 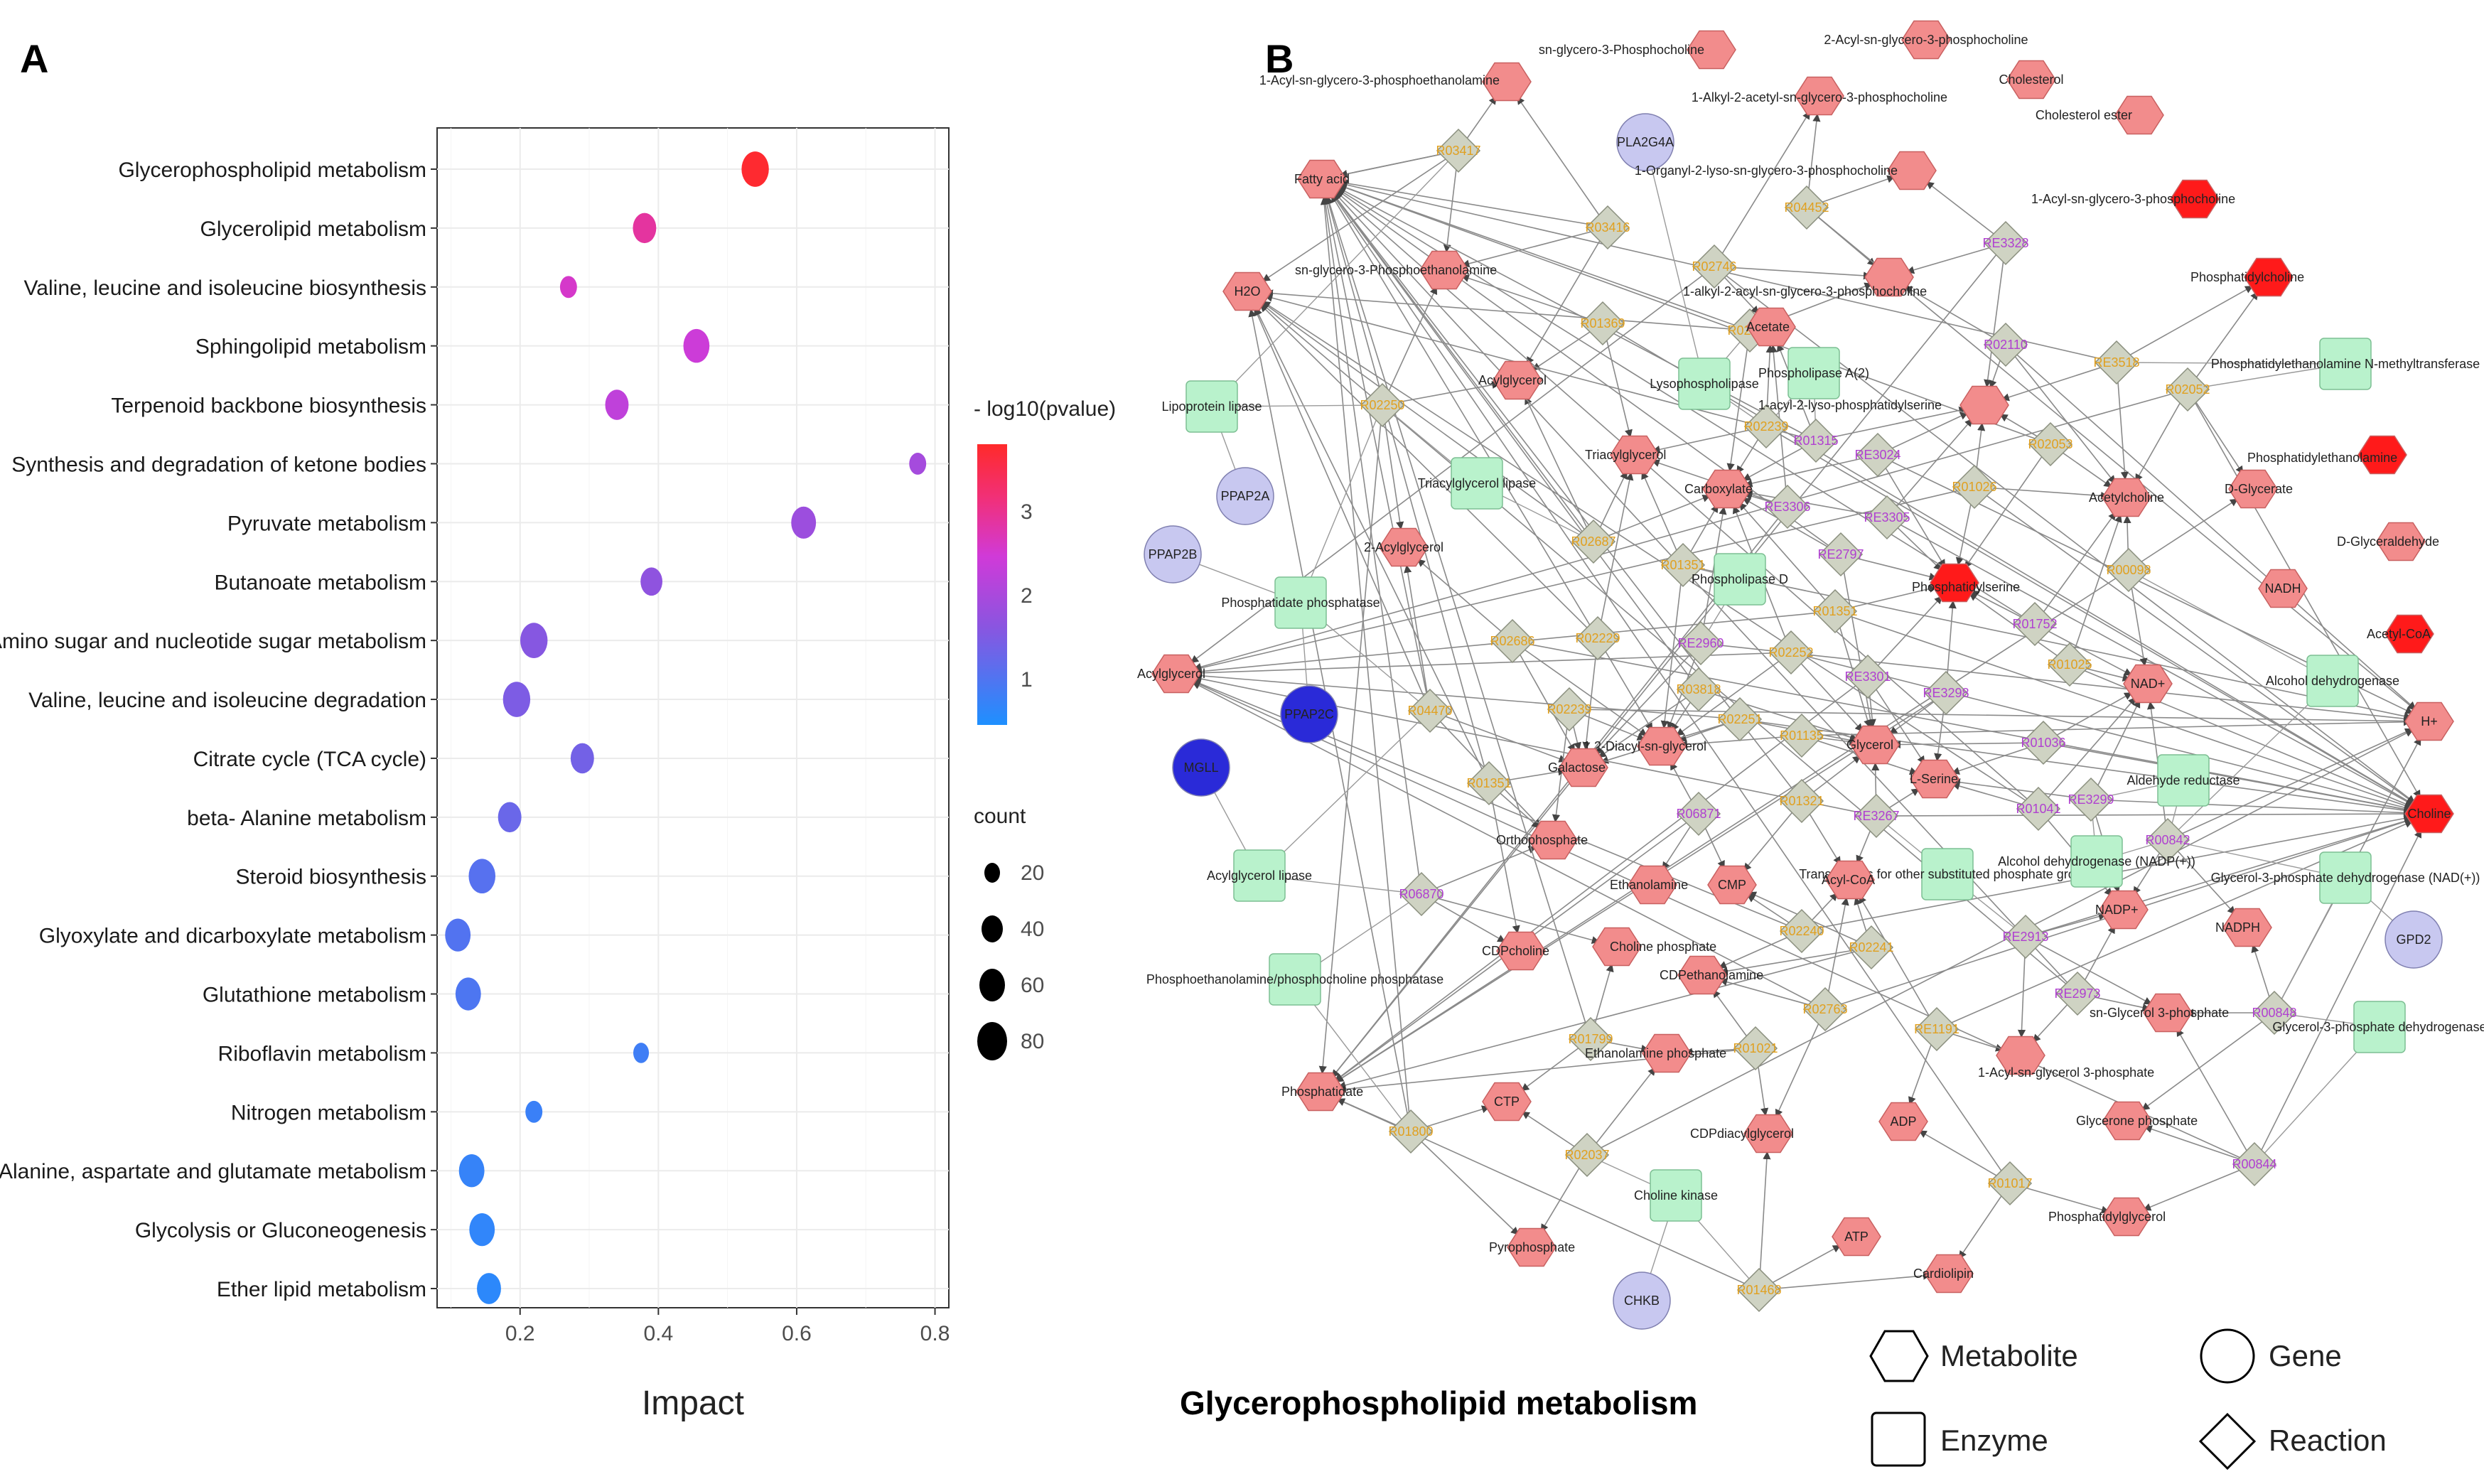 I want to click on x-tick-label: 0.4, so click(x=658, y=1334).